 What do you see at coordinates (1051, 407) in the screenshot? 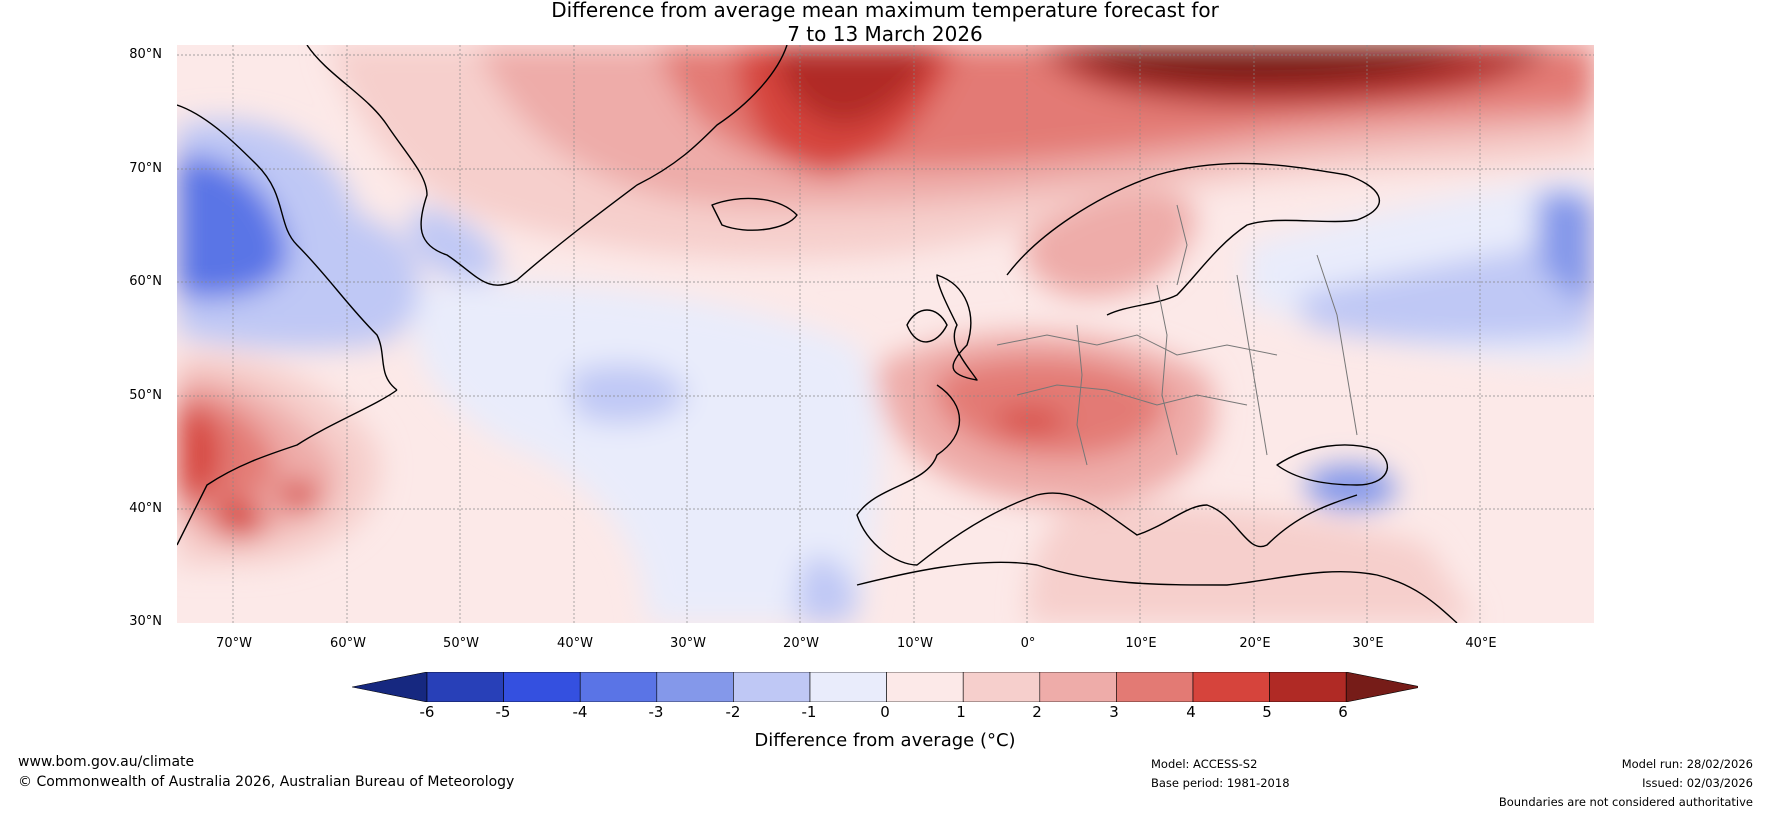
I see `hot-central-europe-field` at bounding box center [1051, 407].